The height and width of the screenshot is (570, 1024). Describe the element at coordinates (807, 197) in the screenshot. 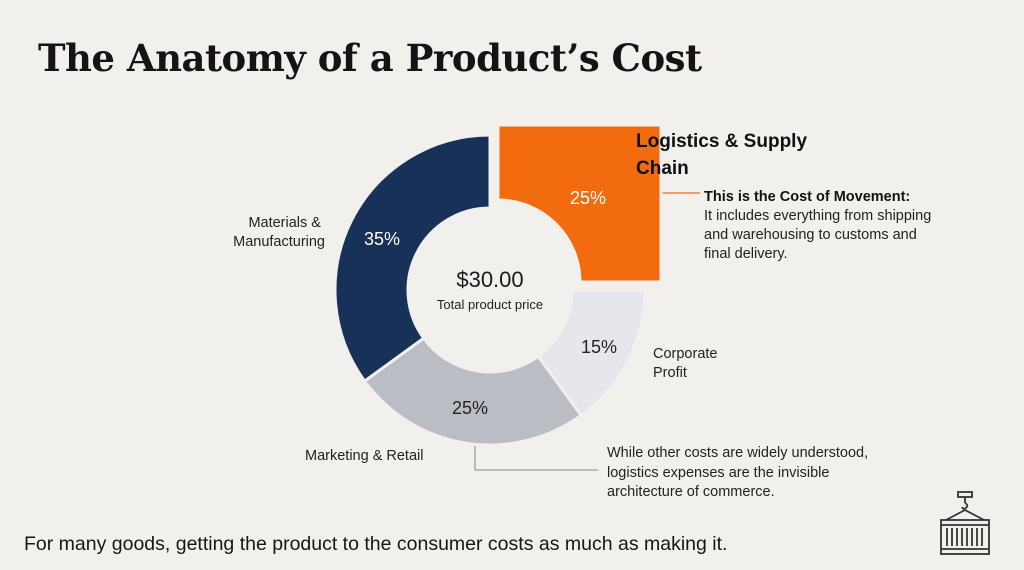

I see `logistics-callout-heading: This is the Cost of Movement:` at that location.